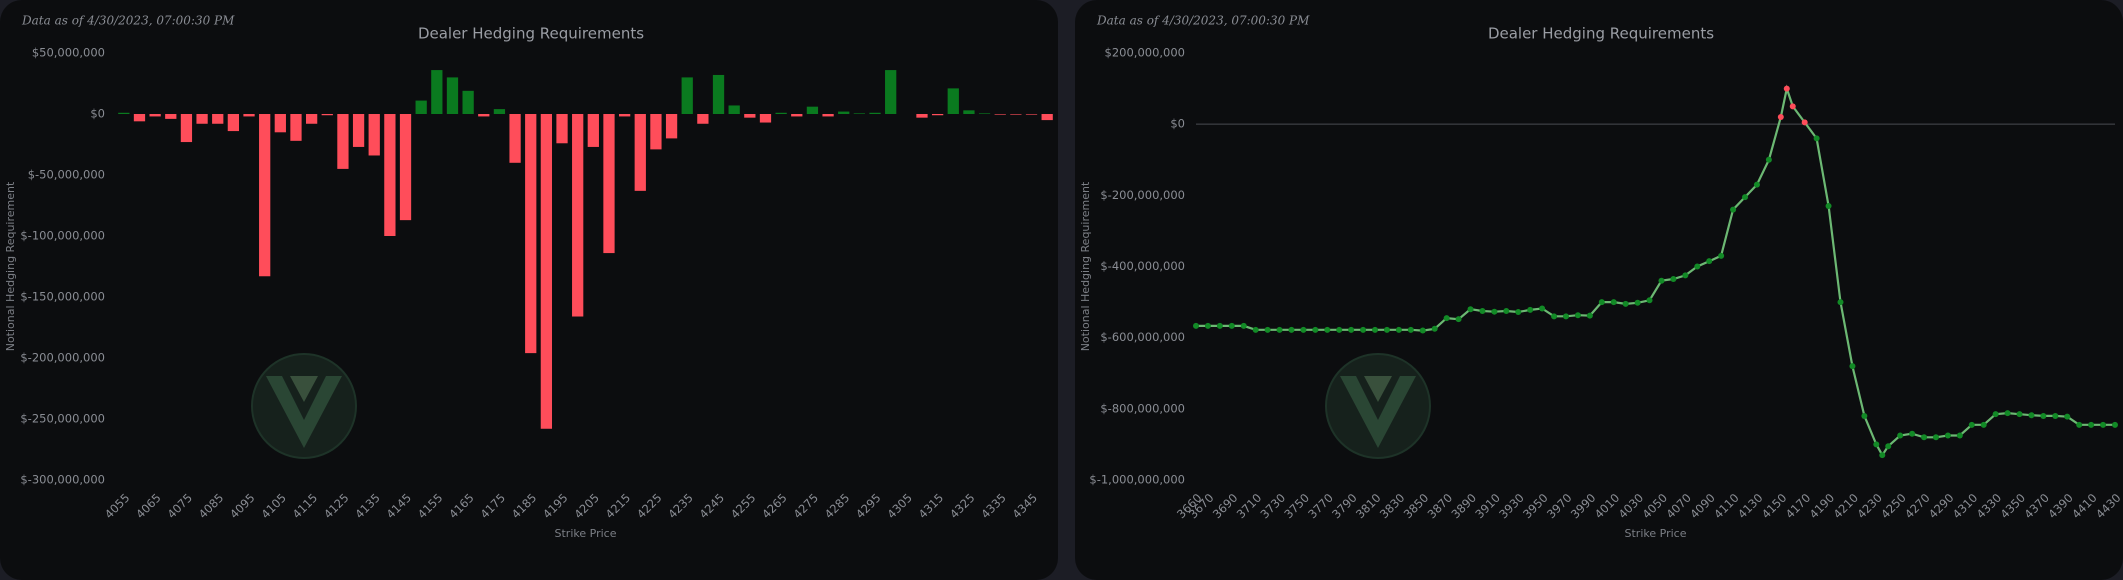 The width and height of the screenshot is (2123, 580). What do you see at coordinates (1656, 533) in the screenshot?
I see `x-axis-label: Strike Price` at bounding box center [1656, 533].